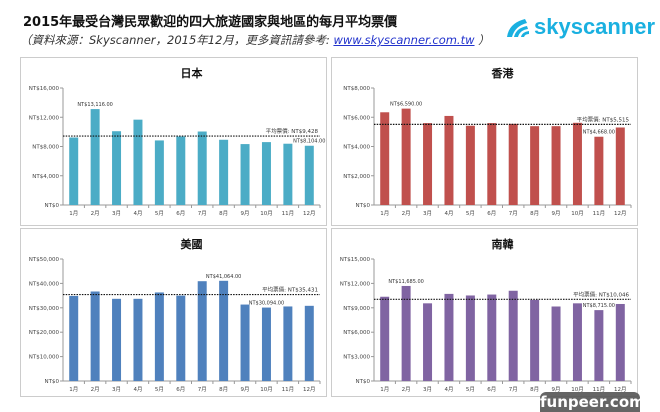  Describe the element at coordinates (406, 105) in the screenshot. I see `data-label: NT$6,590.00` at that location.